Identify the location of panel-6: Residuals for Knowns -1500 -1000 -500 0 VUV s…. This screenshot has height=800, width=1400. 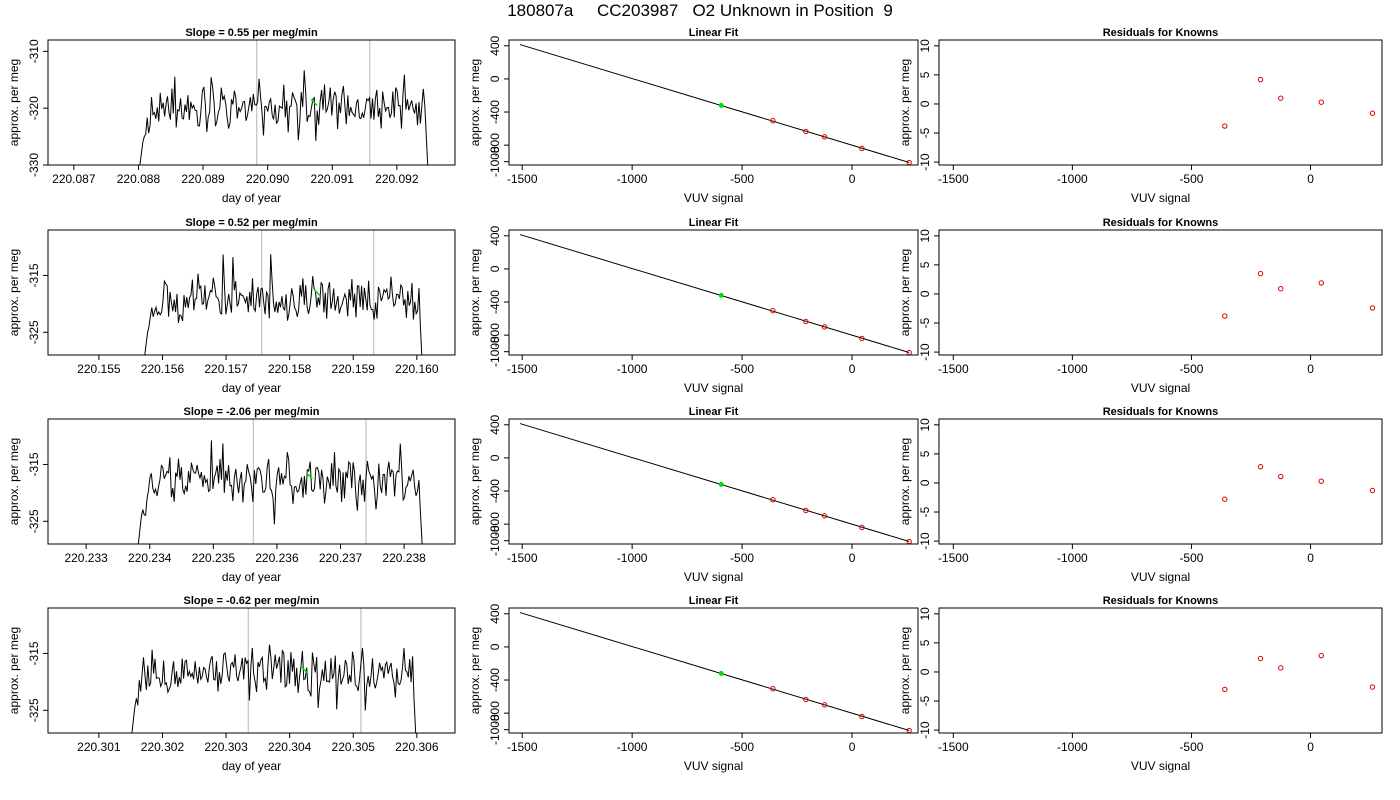
(1140, 306).